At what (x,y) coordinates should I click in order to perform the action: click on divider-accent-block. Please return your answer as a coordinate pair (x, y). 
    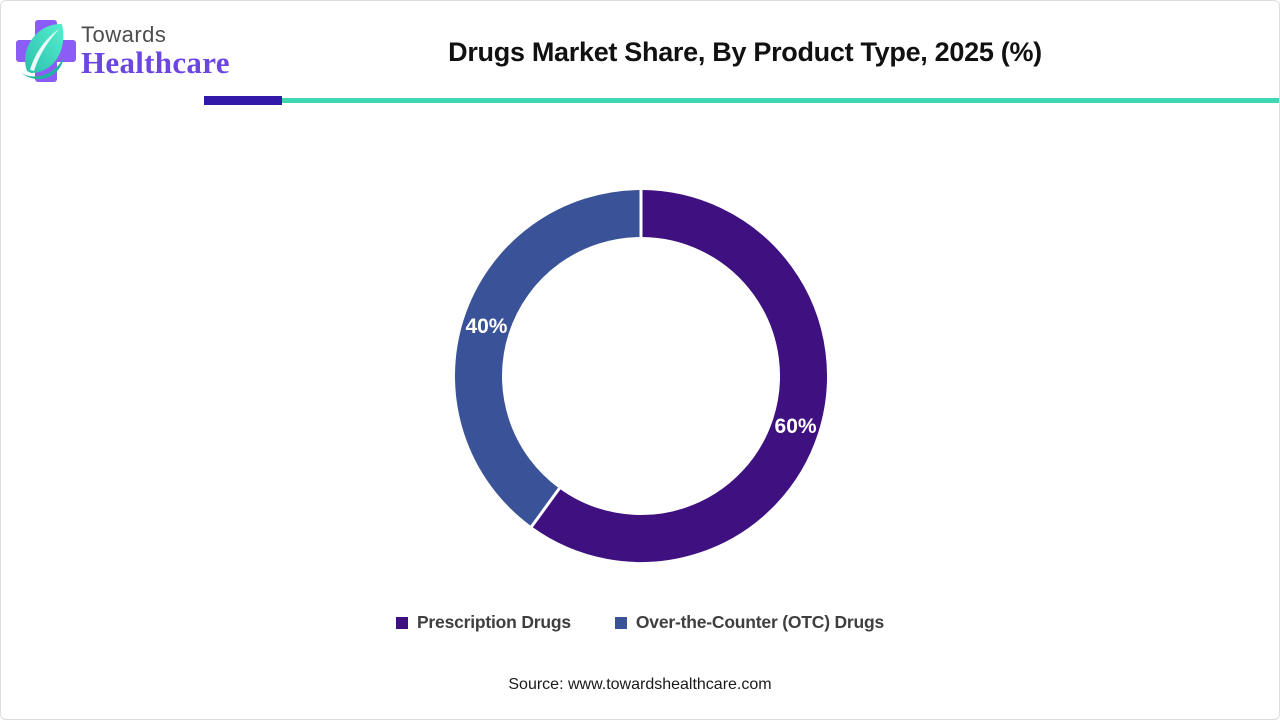
    Looking at the image, I should click on (243, 100).